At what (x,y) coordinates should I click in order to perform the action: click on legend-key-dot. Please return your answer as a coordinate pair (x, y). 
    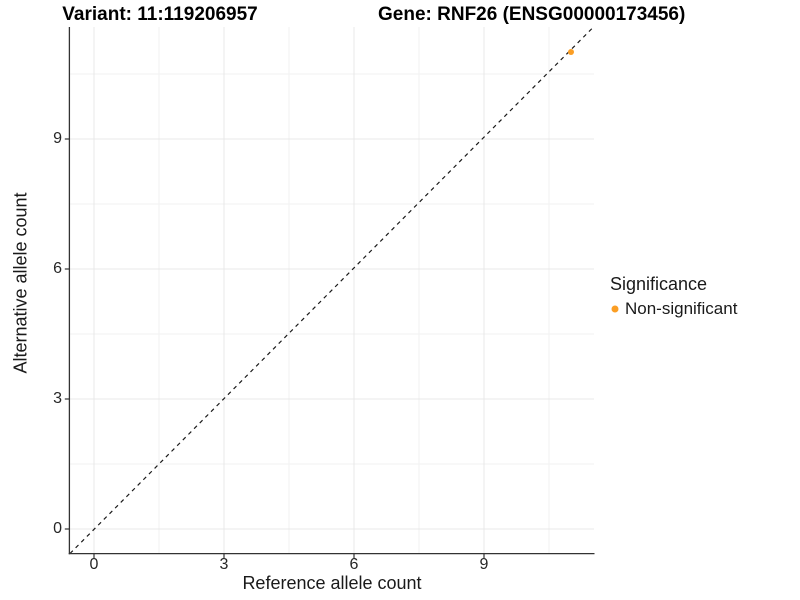
    Looking at the image, I should click on (615, 309).